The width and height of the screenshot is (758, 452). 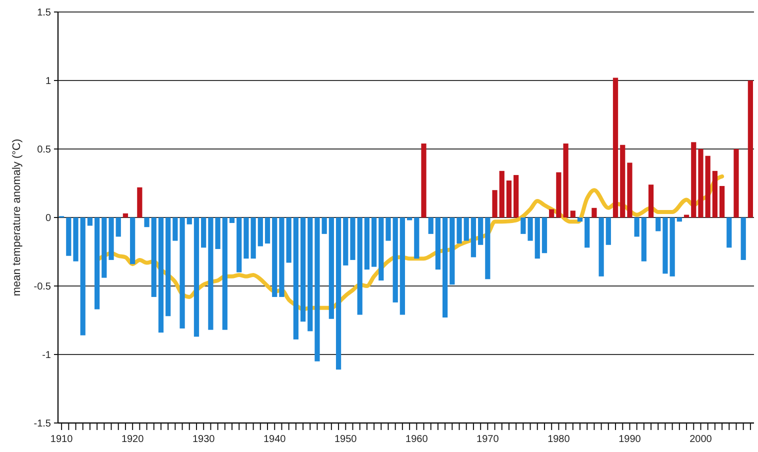 What do you see at coordinates (204, 439) in the screenshot?
I see `x-tick-label: 1930` at bounding box center [204, 439].